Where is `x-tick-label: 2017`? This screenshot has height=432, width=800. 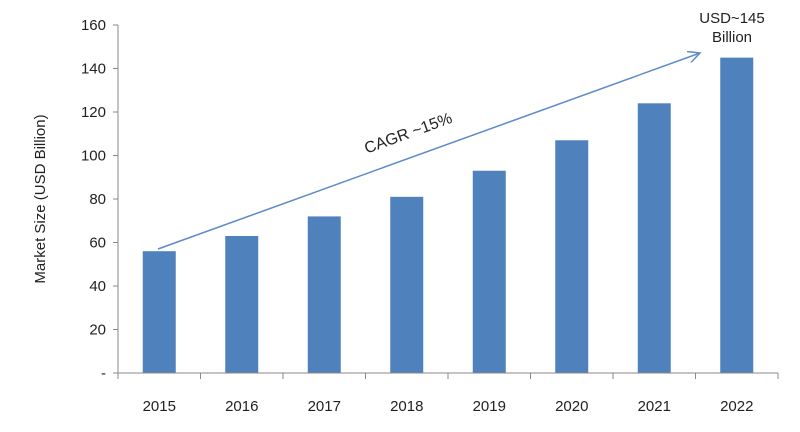
x-tick-label: 2017 is located at coordinates (324, 406).